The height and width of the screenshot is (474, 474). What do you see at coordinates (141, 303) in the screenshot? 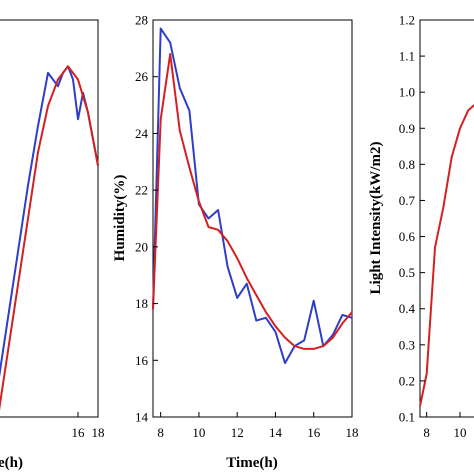
I see `humidity-y-tick-label: 18` at bounding box center [141, 303].